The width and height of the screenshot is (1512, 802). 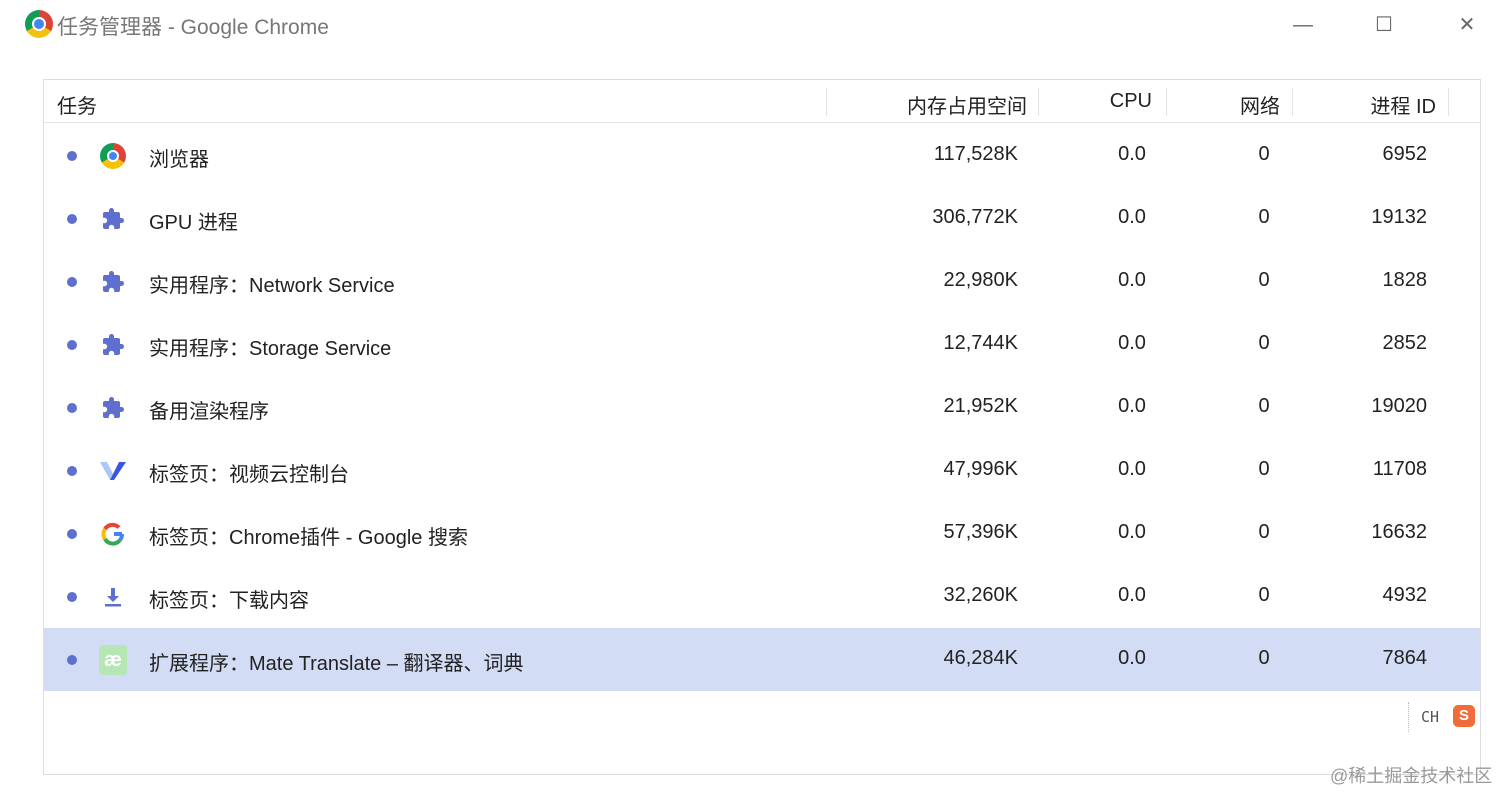 What do you see at coordinates (762, 344) in the screenshot?
I see `table-row: 实用程序：Storage Service 12,744K 0.0 0 2852` at bounding box center [762, 344].